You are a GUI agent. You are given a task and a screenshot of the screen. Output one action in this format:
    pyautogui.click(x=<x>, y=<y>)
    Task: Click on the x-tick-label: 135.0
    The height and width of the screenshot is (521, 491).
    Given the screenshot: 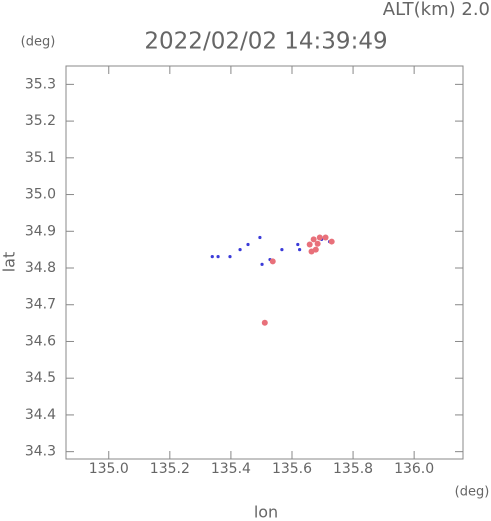 What is the action you would take?
    pyautogui.click(x=109, y=469)
    